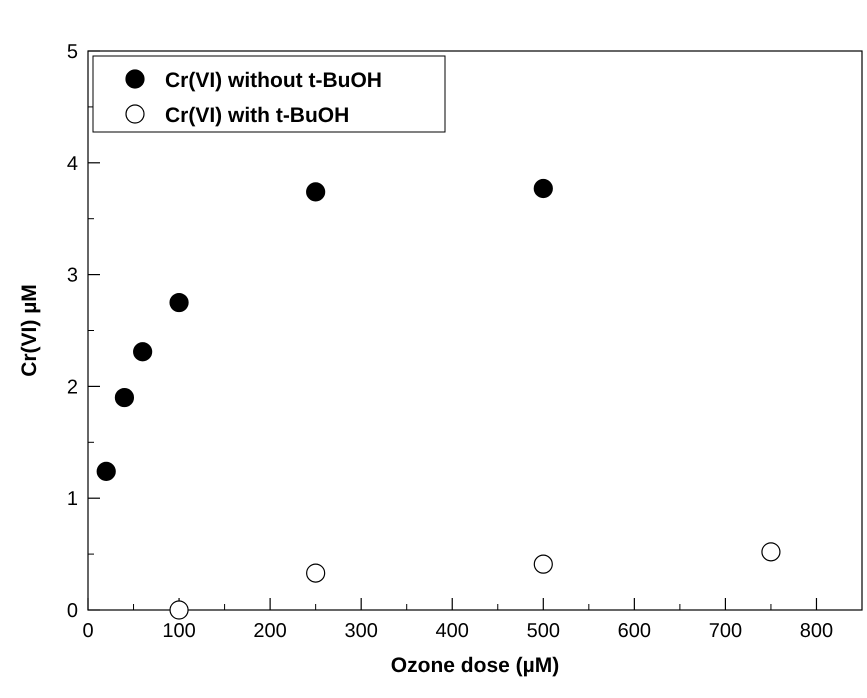  I want to click on y-tick-label: 4, so click(72, 163).